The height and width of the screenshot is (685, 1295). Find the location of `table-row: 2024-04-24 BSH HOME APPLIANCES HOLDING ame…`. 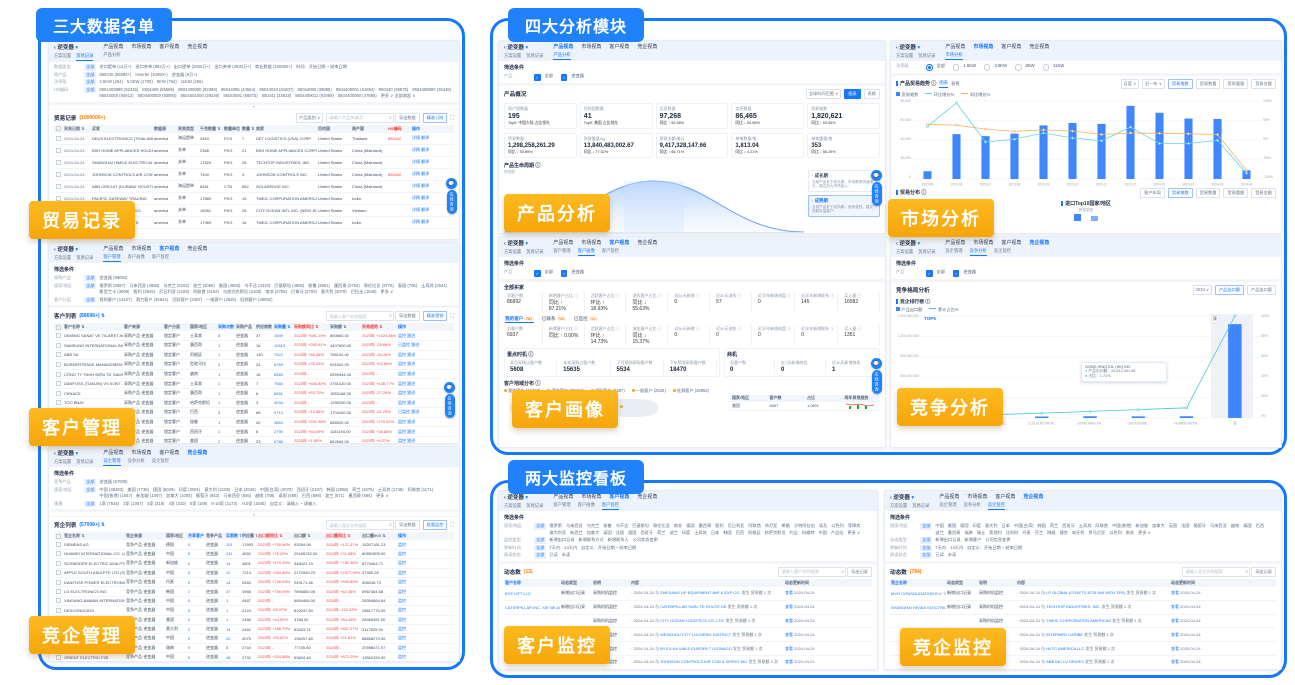

table-row: 2024-04-24 BSH HOME APPLIANCES HOLDING ame… is located at coordinates (254, 151).